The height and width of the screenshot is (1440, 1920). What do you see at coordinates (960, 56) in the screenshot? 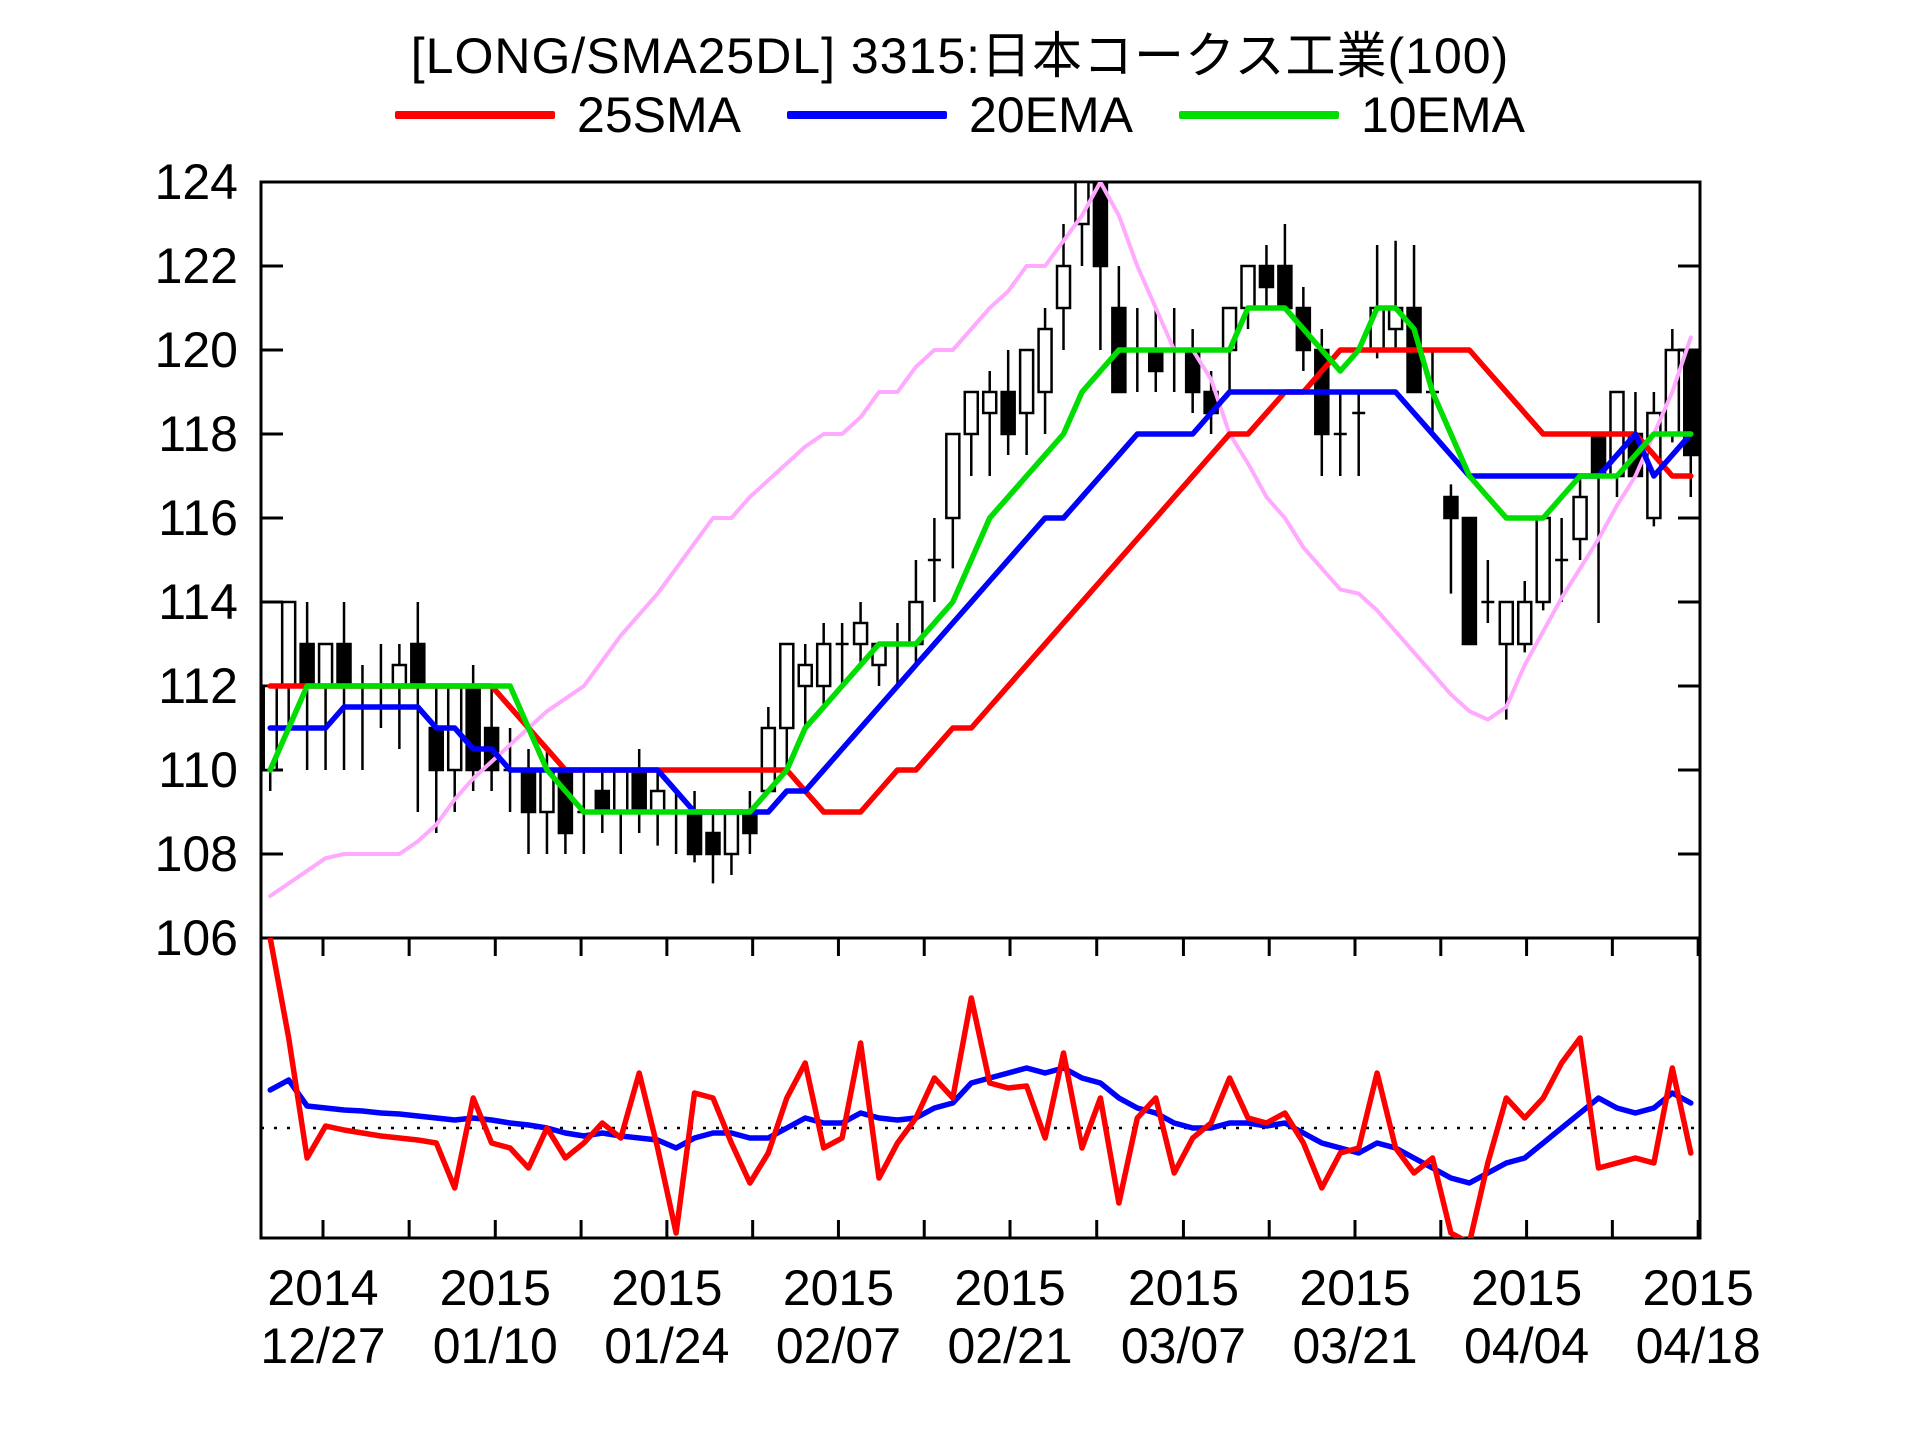
I see `chart-title: [LONG/SMA25DL] 3315:日本コークス工業(100)` at bounding box center [960, 56].